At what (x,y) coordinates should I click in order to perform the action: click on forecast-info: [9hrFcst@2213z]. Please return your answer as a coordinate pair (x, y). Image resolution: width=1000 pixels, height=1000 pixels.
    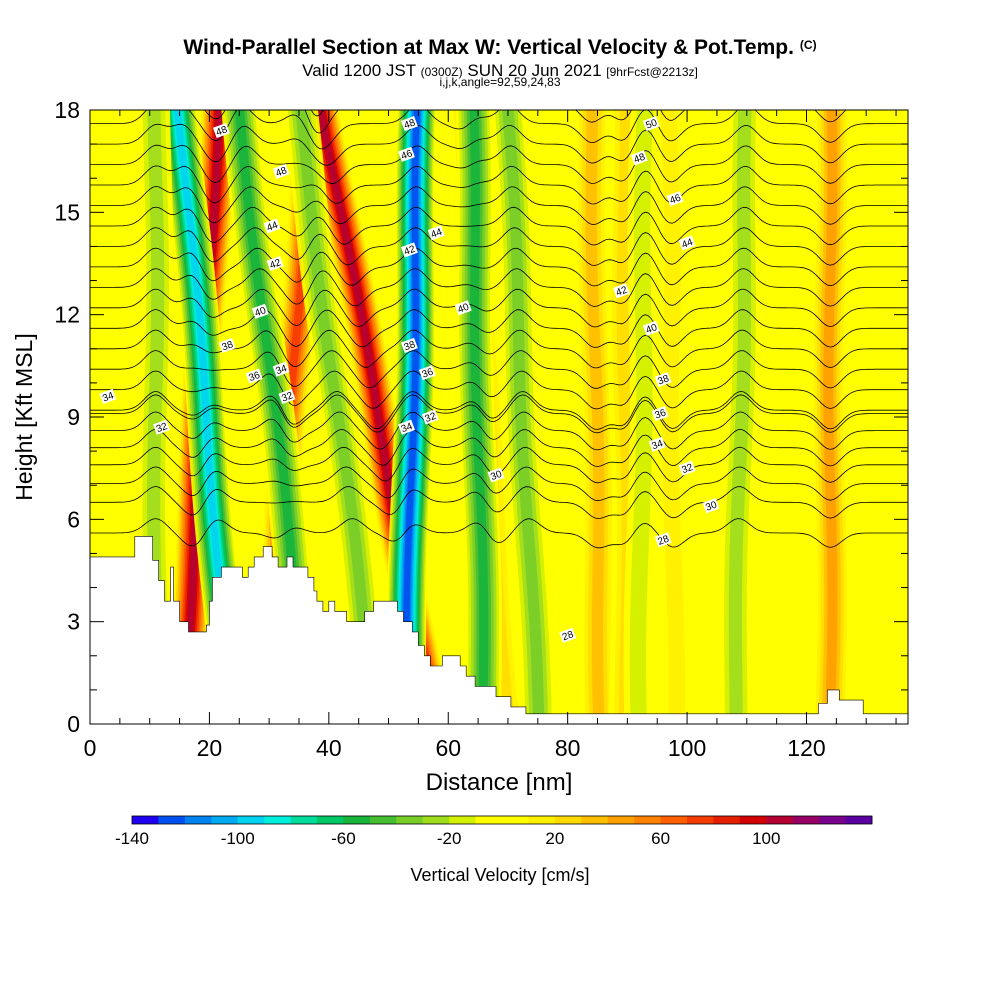
    Looking at the image, I should click on (652, 72).